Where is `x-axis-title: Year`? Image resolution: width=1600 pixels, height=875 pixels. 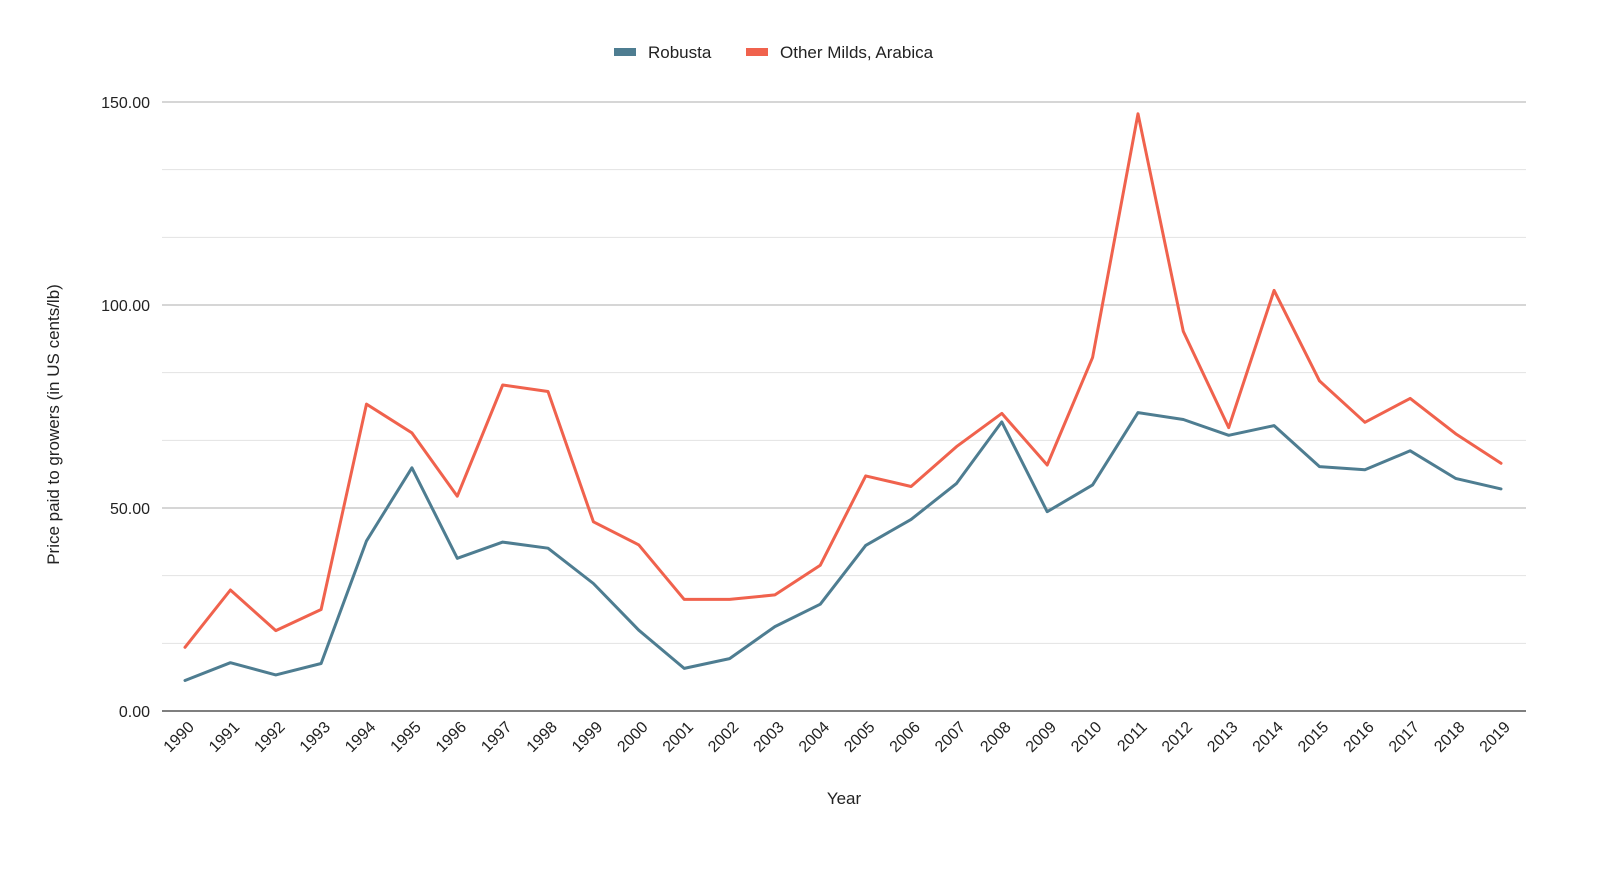 x-axis-title: Year is located at coordinates (844, 798).